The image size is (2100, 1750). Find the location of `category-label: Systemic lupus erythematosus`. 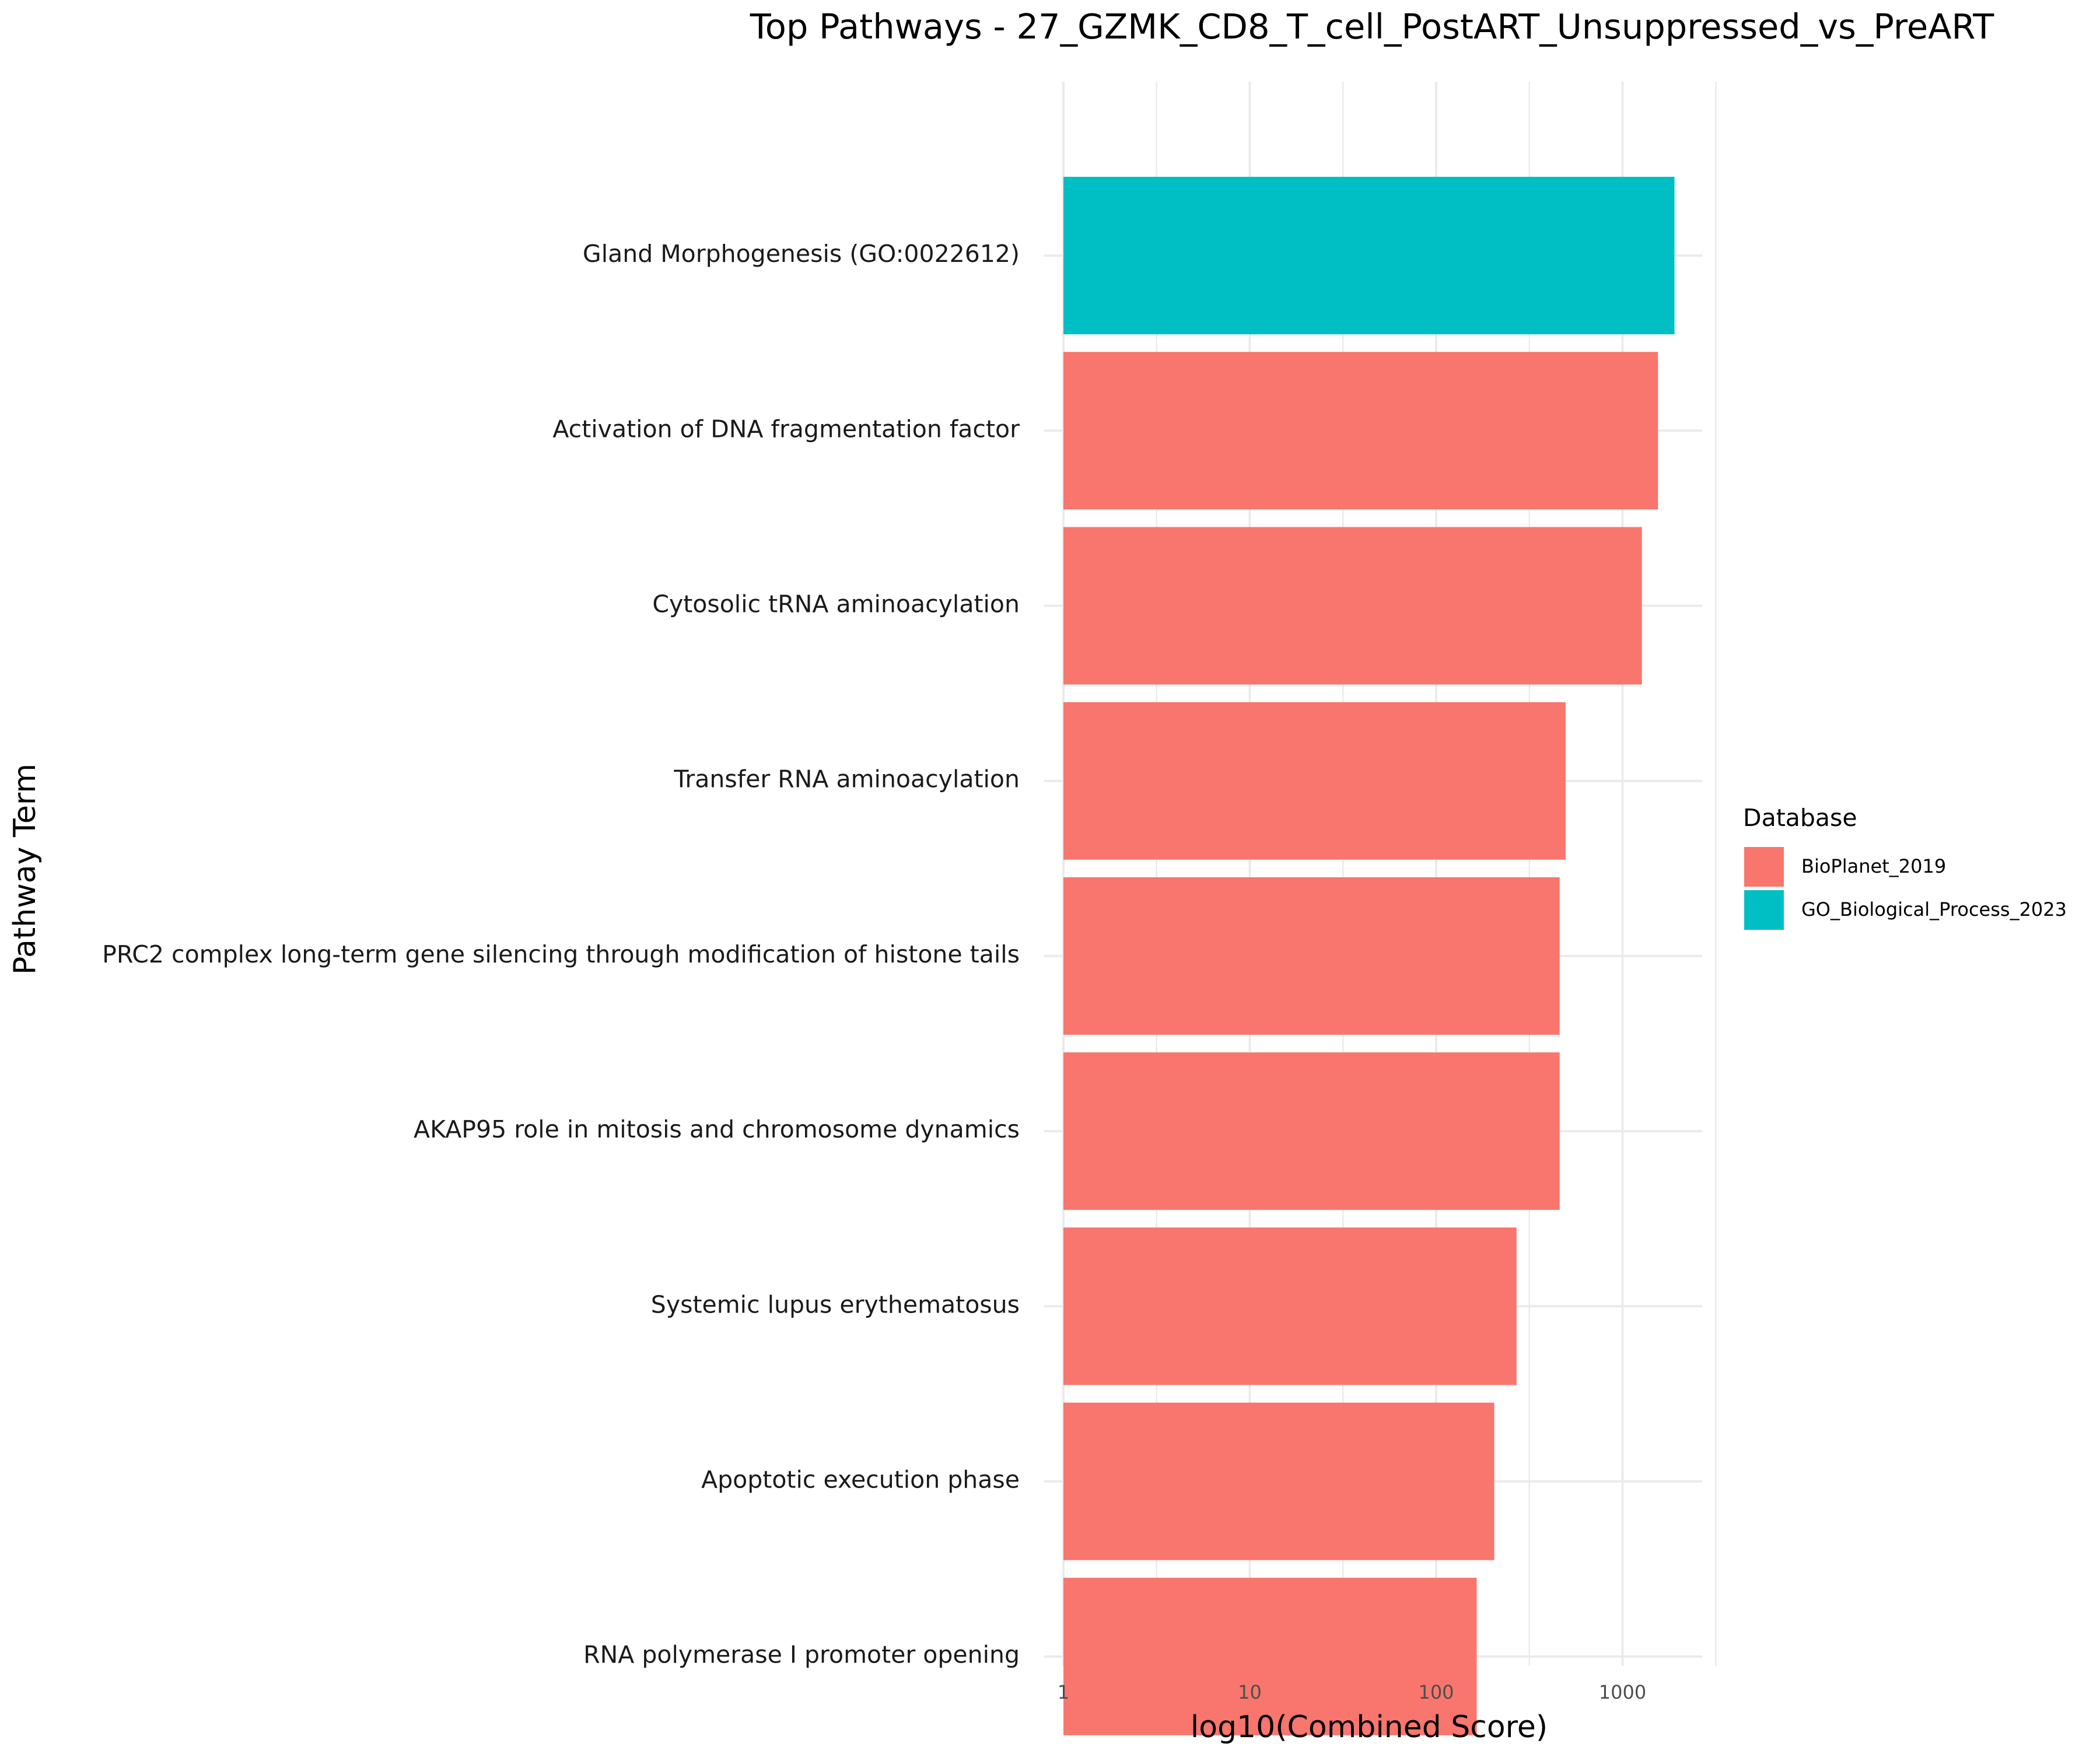

category-label: Systemic lupus erythematosus is located at coordinates (835, 1304).